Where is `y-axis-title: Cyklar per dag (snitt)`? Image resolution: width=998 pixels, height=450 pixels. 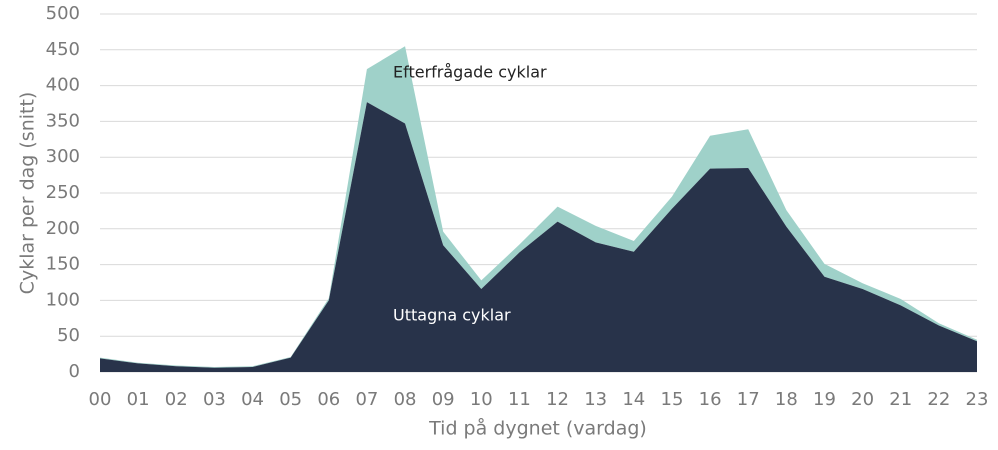
y-axis-title: Cyklar per dag (snitt) is located at coordinates (28, 193).